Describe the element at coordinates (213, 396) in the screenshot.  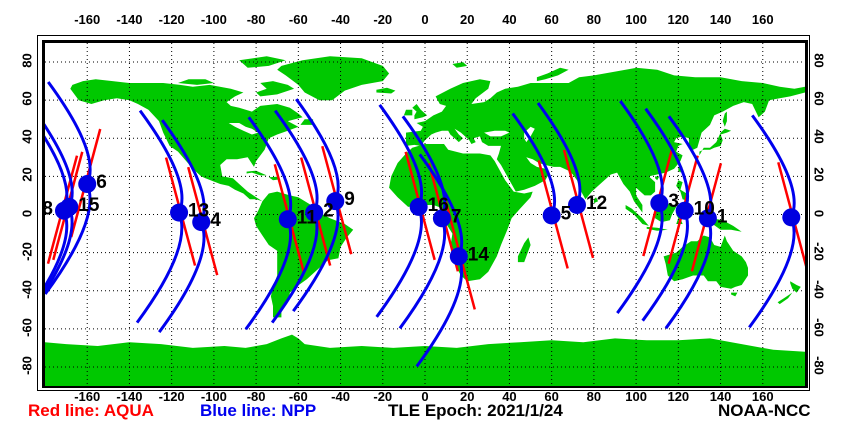
I see `lon-tick-label-bottom: -100` at that location.